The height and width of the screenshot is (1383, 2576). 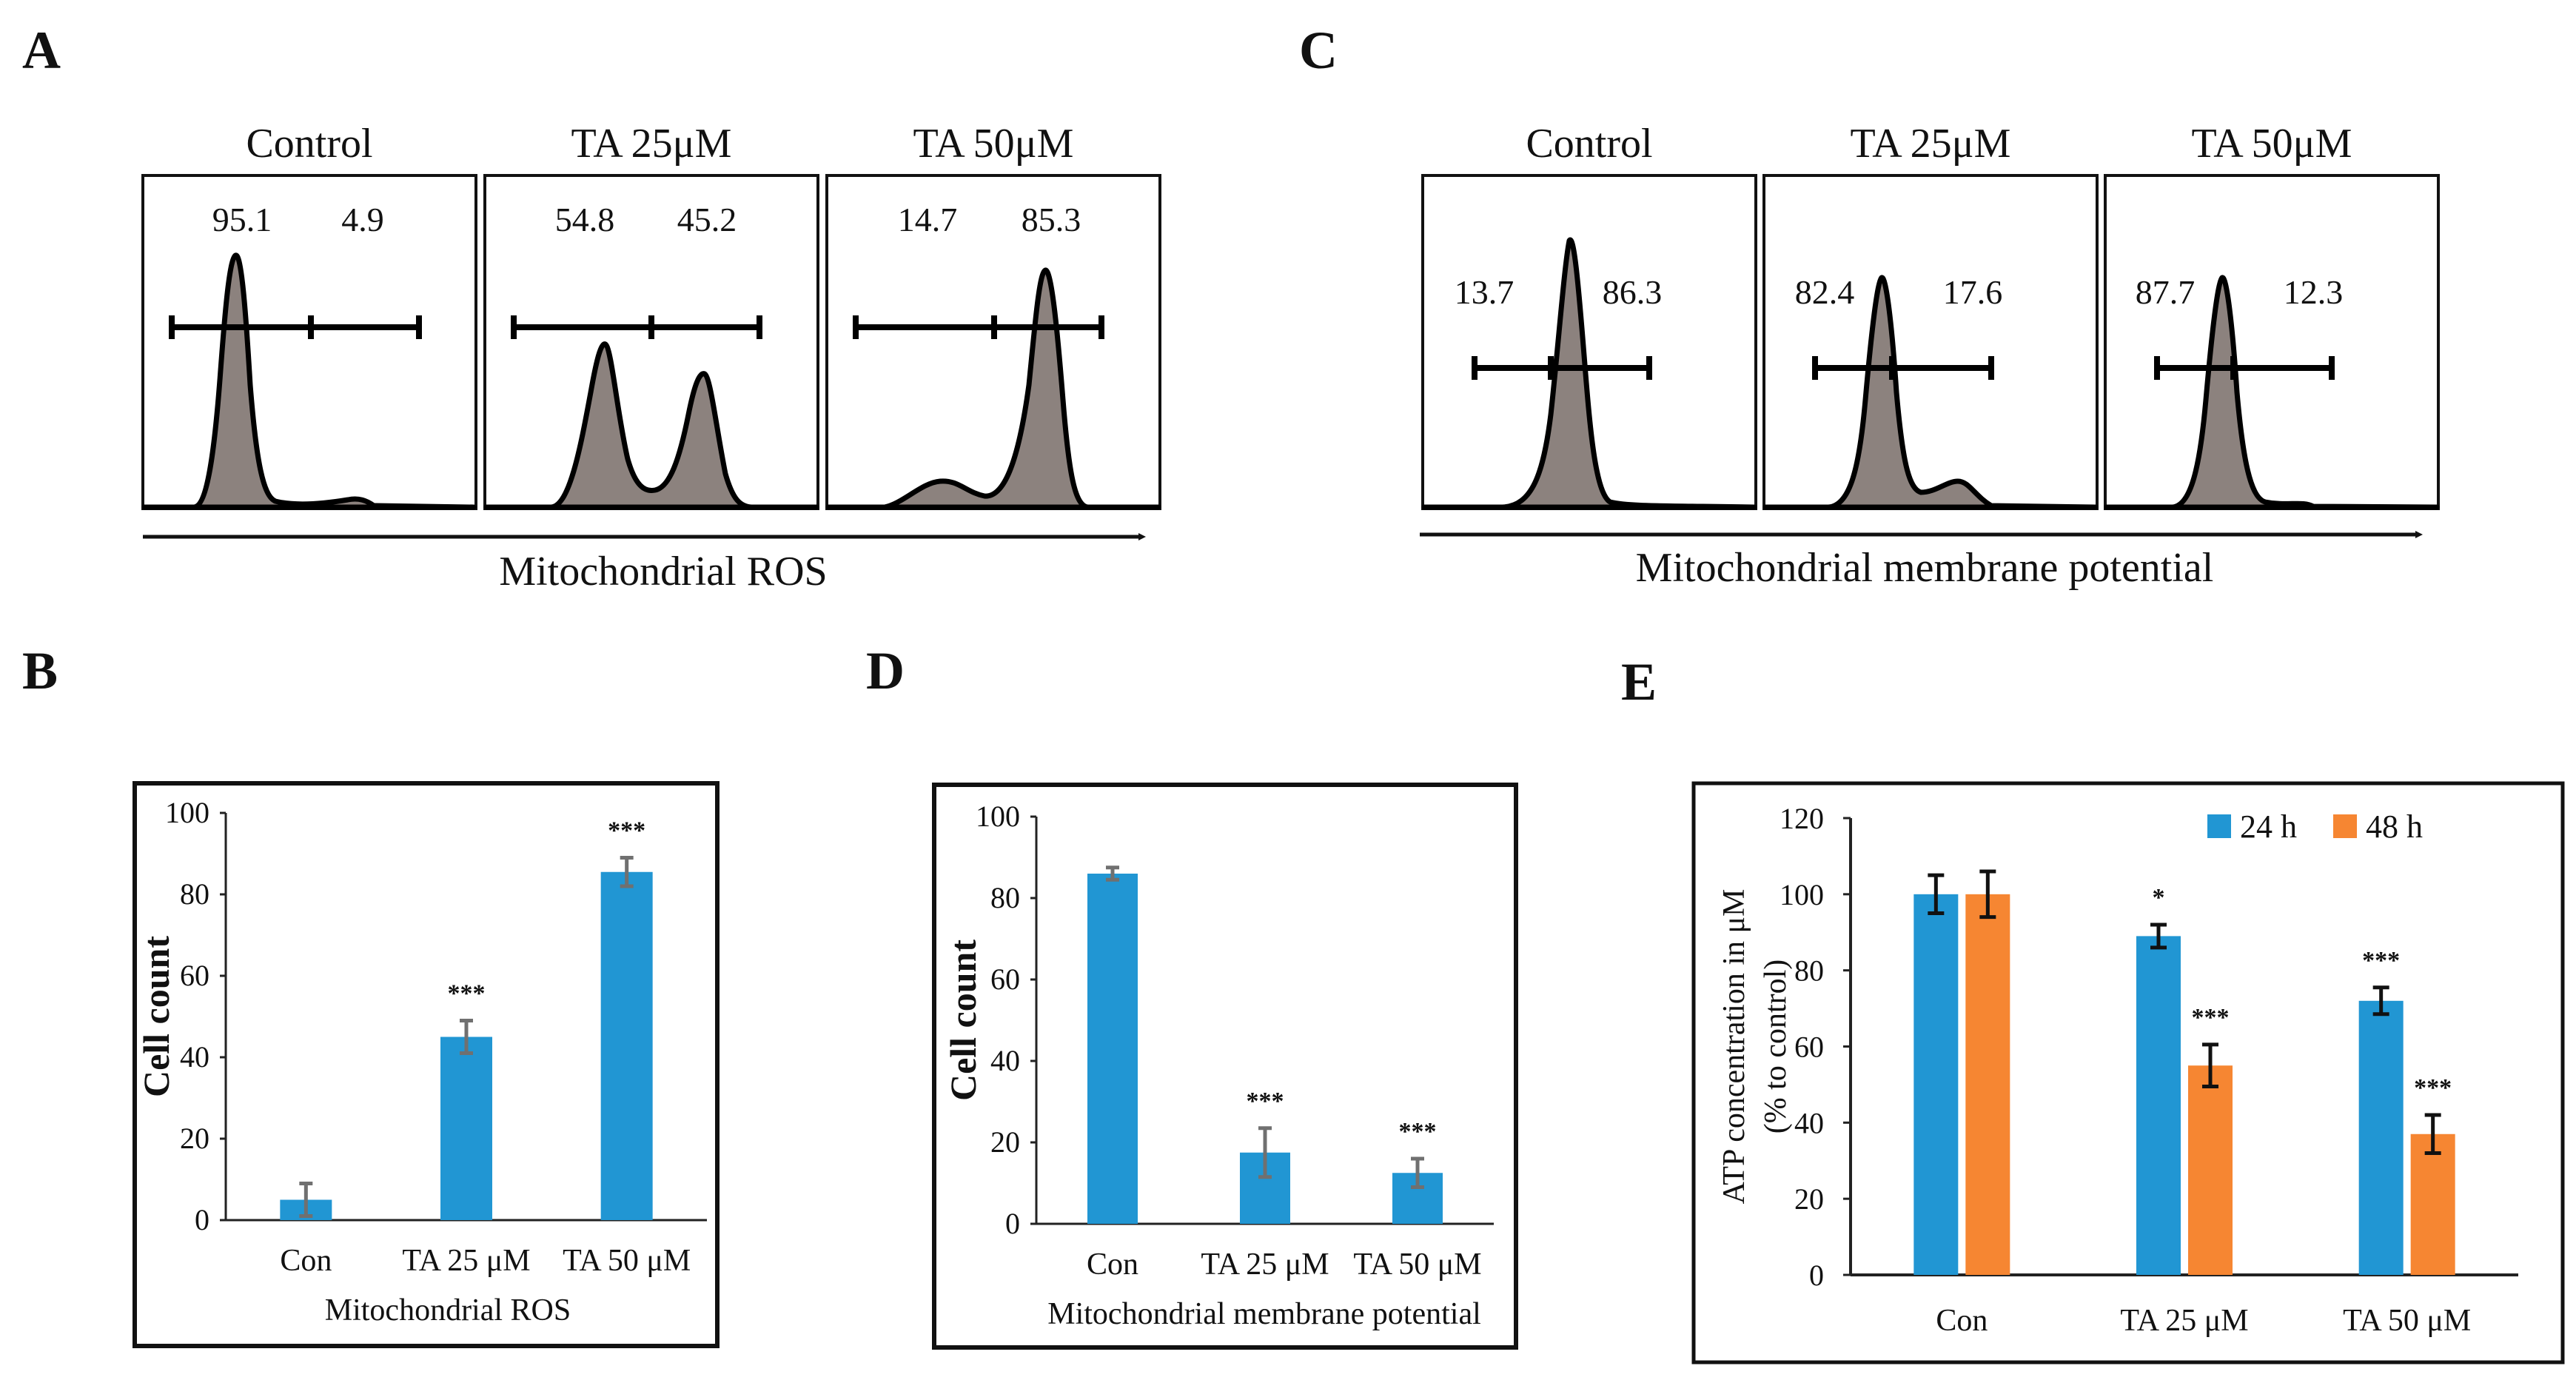 I want to click on chart-d-frame, so click(x=1225, y=1067).